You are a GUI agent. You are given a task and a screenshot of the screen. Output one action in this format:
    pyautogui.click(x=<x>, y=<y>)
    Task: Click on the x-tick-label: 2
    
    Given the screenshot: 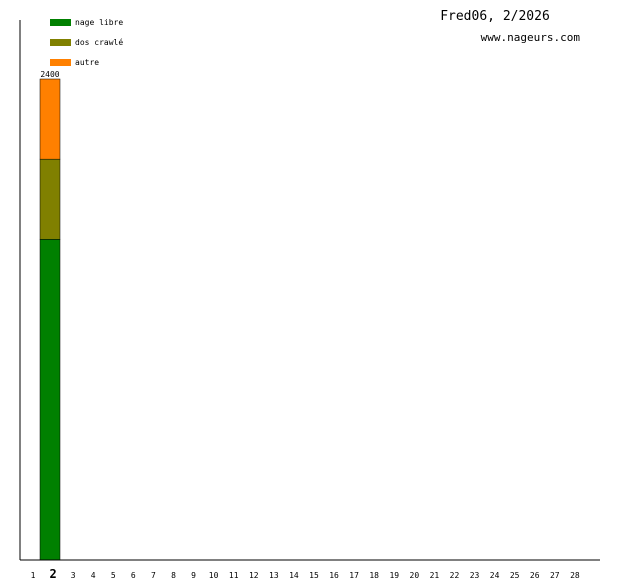 What is the action you would take?
    pyautogui.click(x=52, y=573)
    